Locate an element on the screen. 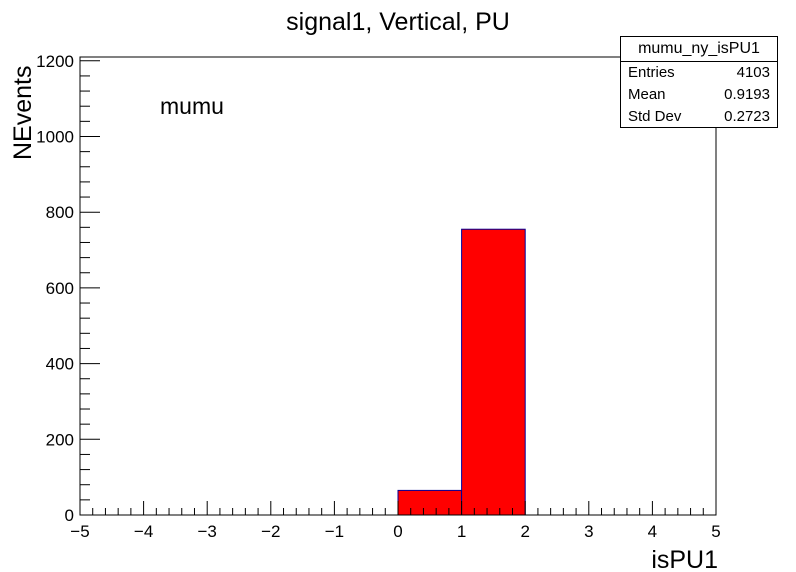  y-tick-label: 1200 is located at coordinates (55, 61).